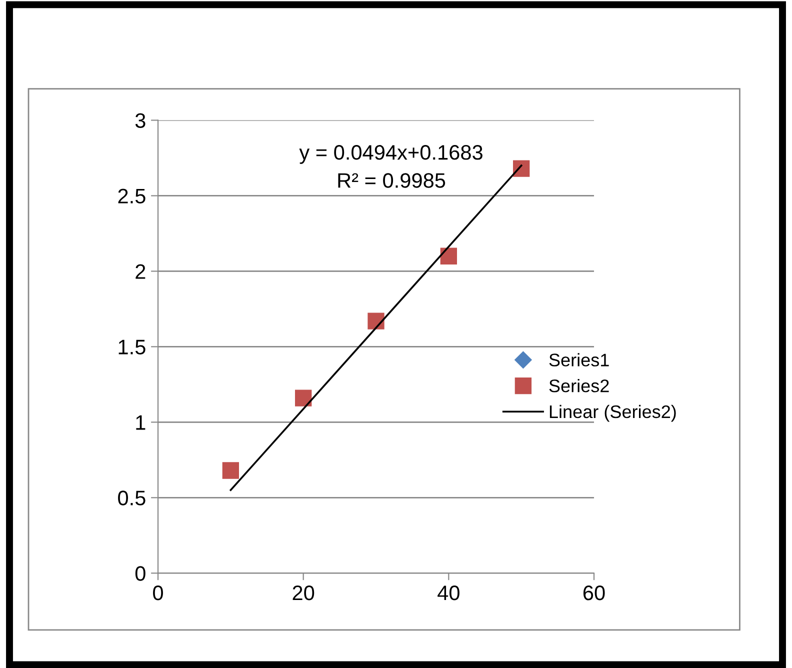 Image resolution: width=792 pixels, height=668 pixels. I want to click on legend-label: Series1, so click(579, 359).